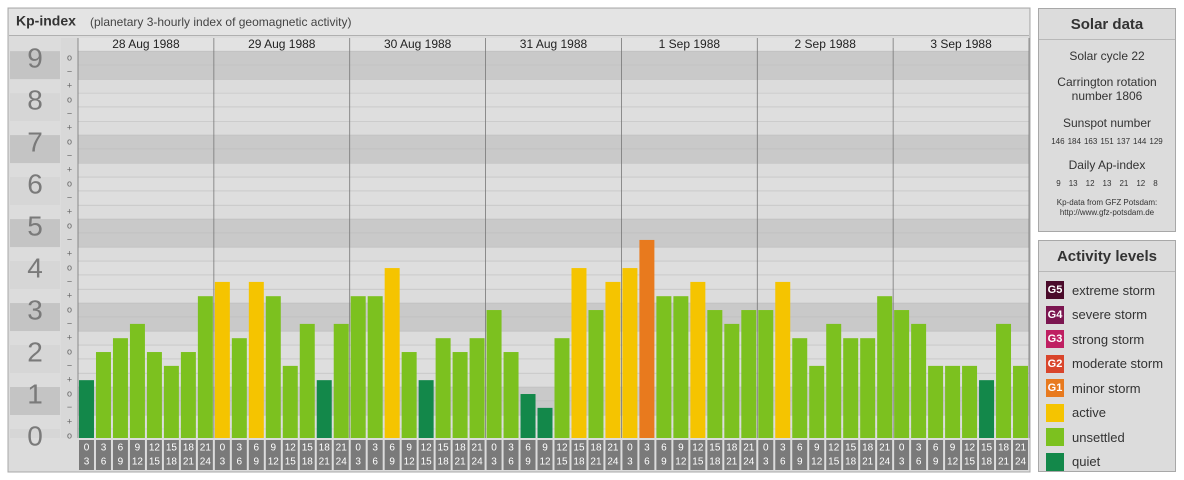 This screenshot has height=480, width=1184. What do you see at coordinates (690, 44) in the screenshot?
I see `date-label: 1 Sep 1988` at bounding box center [690, 44].